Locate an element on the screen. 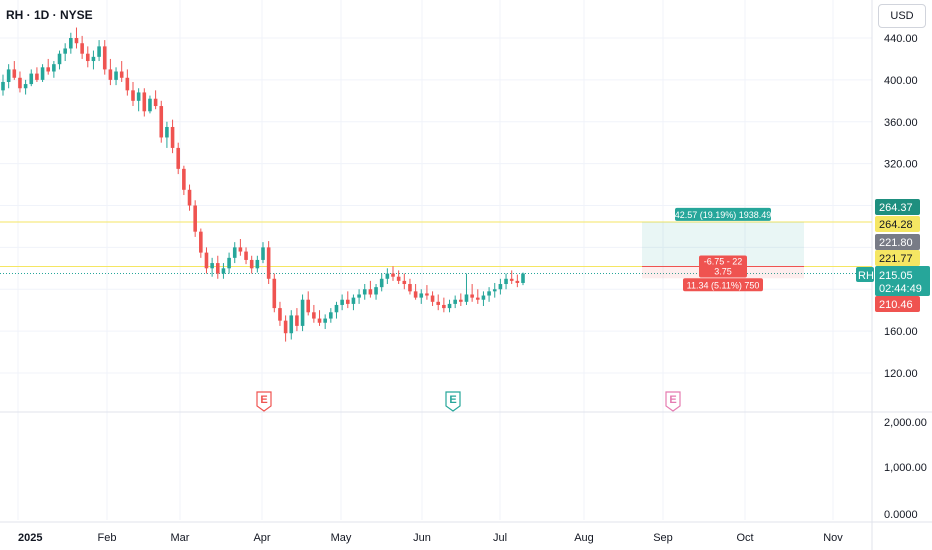 This screenshot has height=550, width=932. tag-stop: 210.46 is located at coordinates (896, 305).